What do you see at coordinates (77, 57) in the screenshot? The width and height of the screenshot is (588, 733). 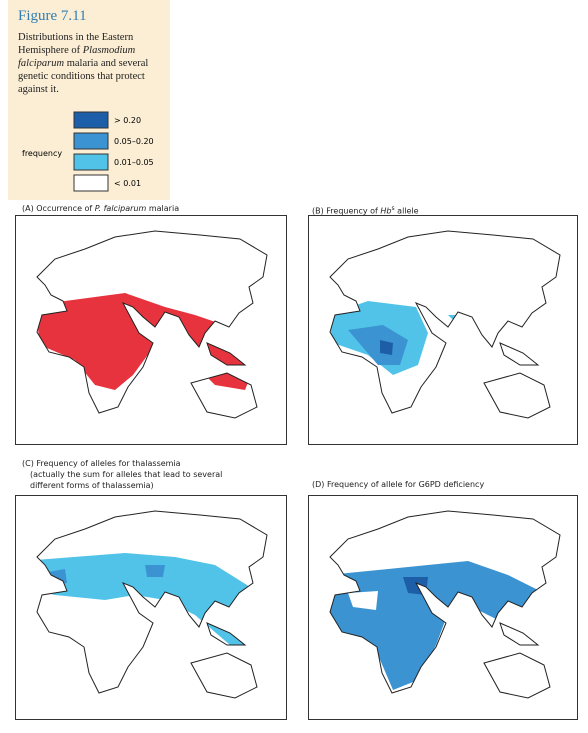 I see `caption-italic: Plasmodium falciparum` at bounding box center [77, 57].